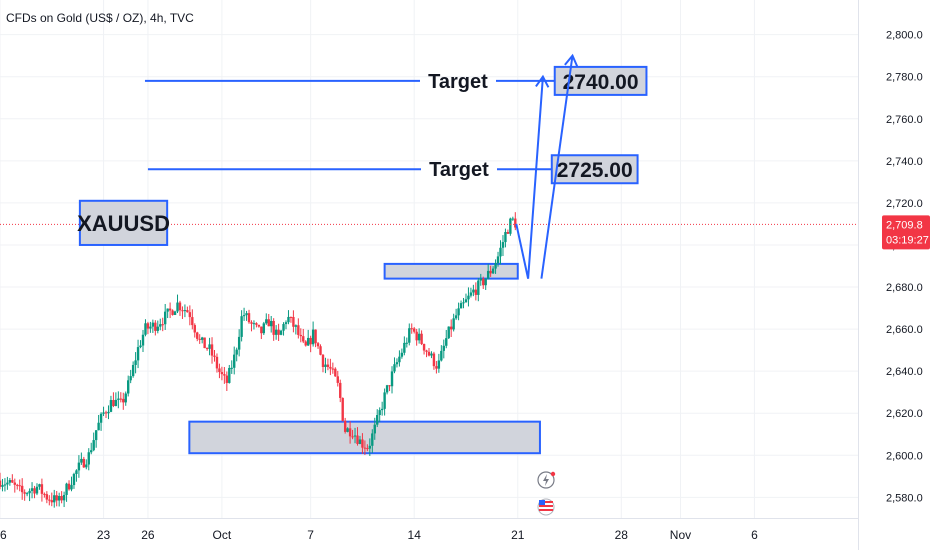 The image size is (932, 550). What do you see at coordinates (595, 170) in the screenshot?
I see `target-price-value: 2725.00` at bounding box center [595, 170].